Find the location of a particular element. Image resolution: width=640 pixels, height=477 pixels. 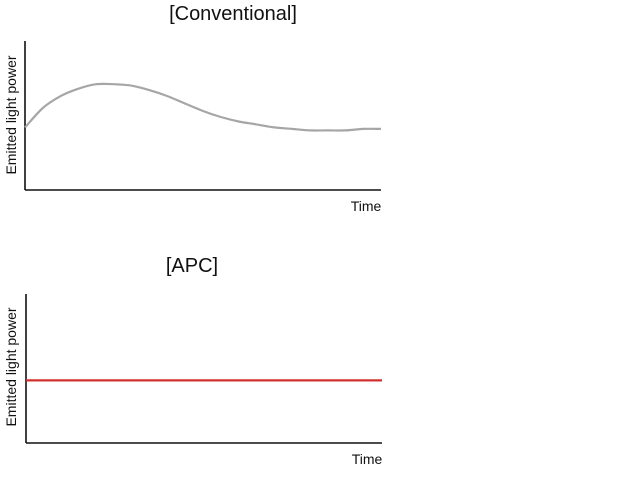

chart-title-apc: [APC] is located at coordinates (192, 266).